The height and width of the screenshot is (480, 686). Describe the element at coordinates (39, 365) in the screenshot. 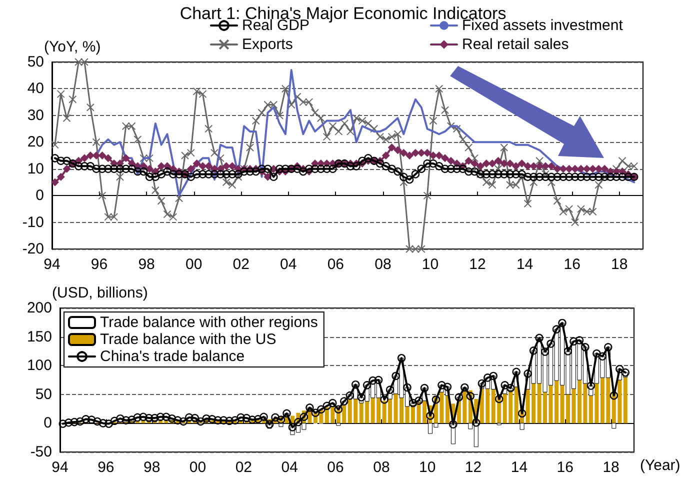

I see `y-tick-label: 100` at that location.